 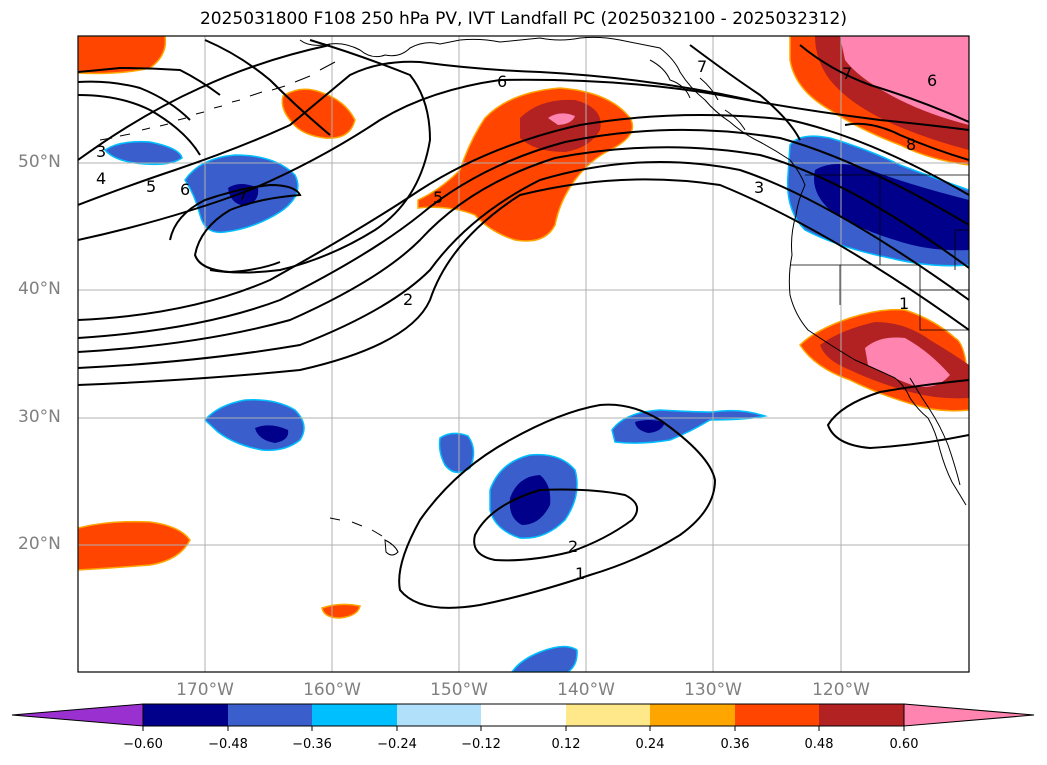 I want to click on colorbar-tick-label: 0.48, so click(x=819, y=744).